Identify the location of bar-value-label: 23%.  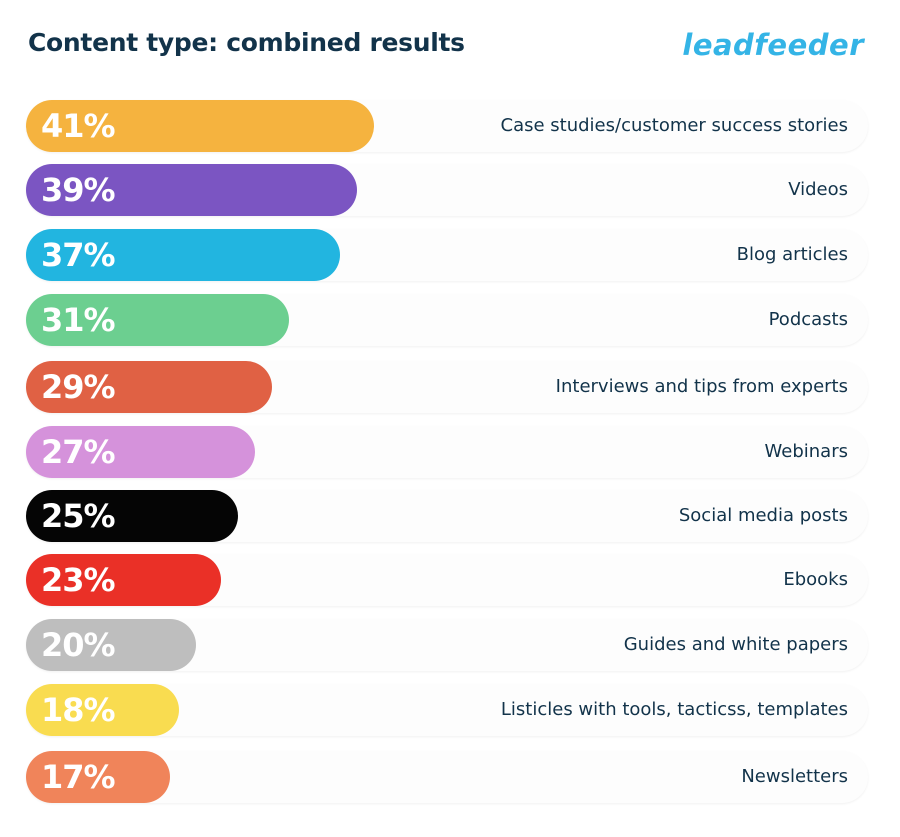
(78, 580).